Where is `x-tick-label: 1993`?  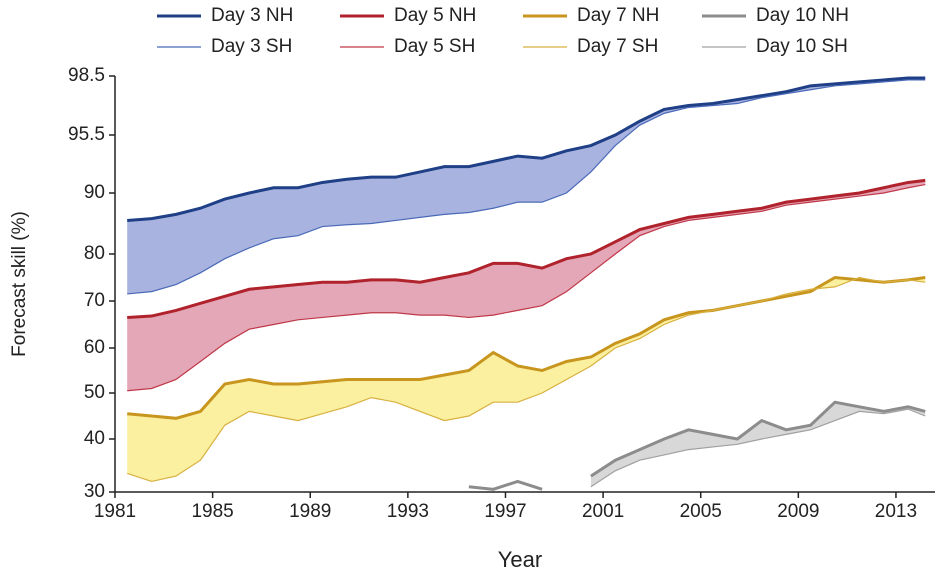
x-tick-label: 1993 is located at coordinates (408, 511).